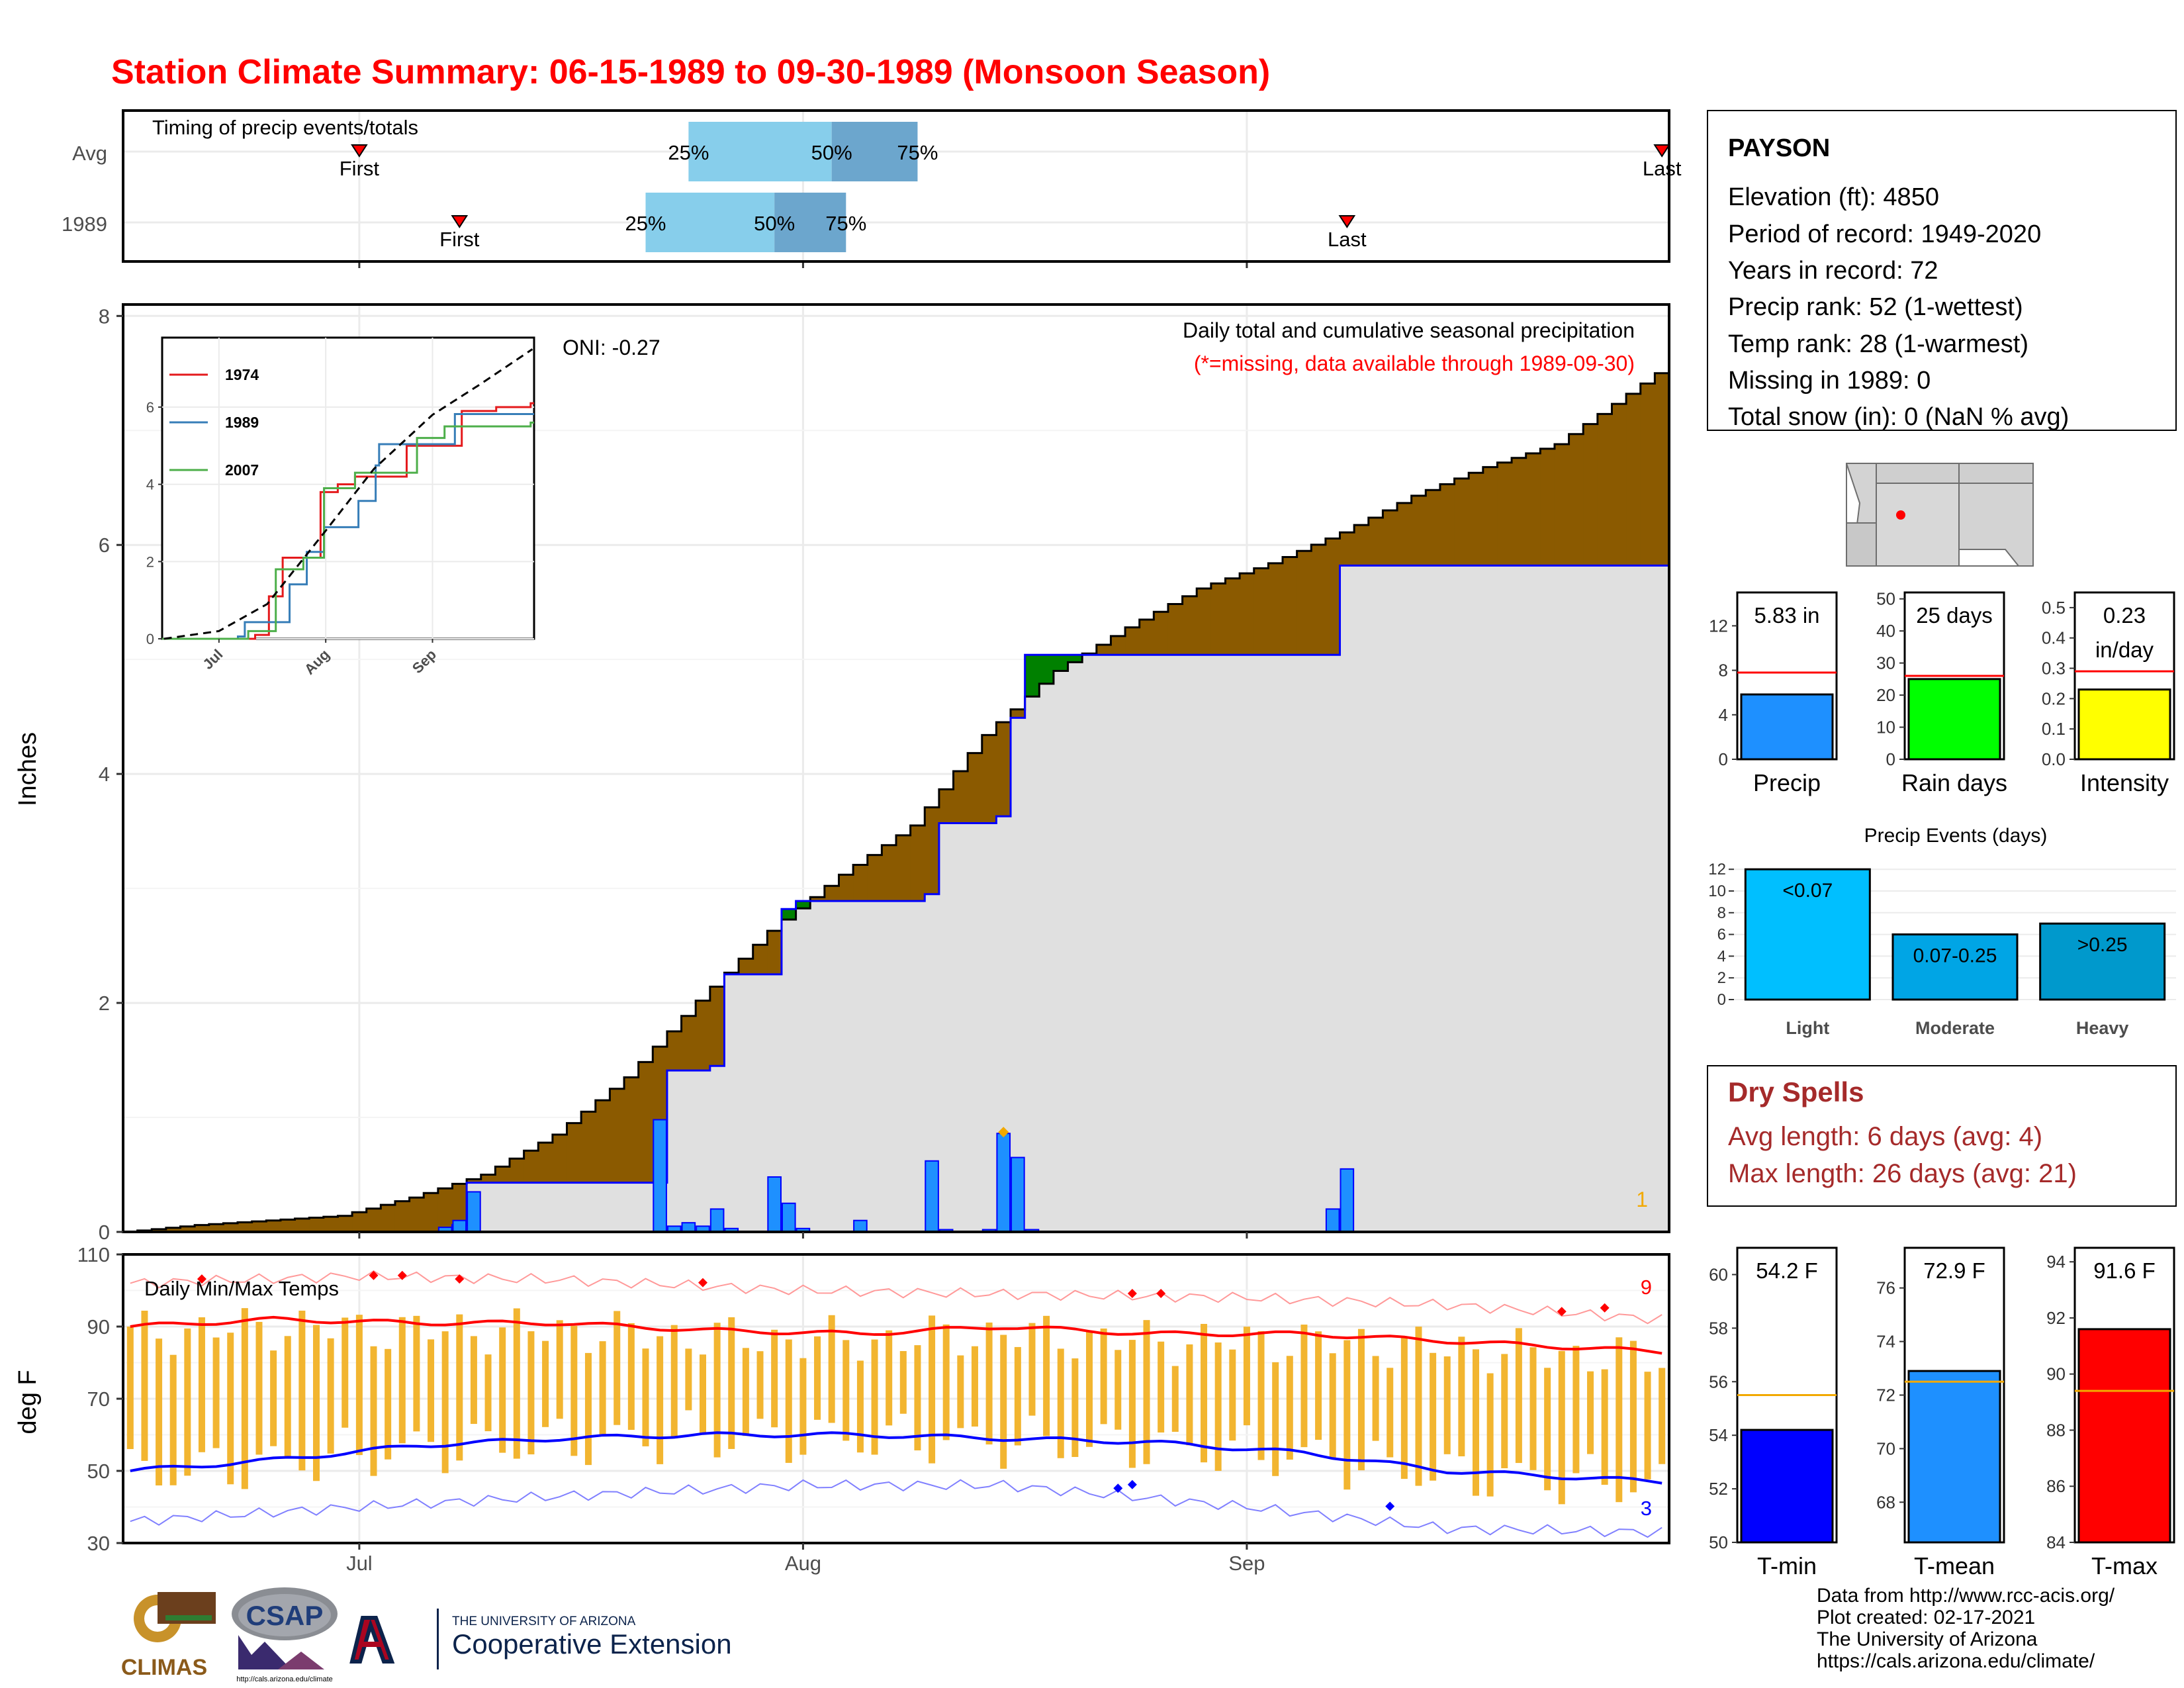  Describe the element at coordinates (1885, 1288) in the screenshot. I see `mini-bar-y-tick-label: 76` at that location.